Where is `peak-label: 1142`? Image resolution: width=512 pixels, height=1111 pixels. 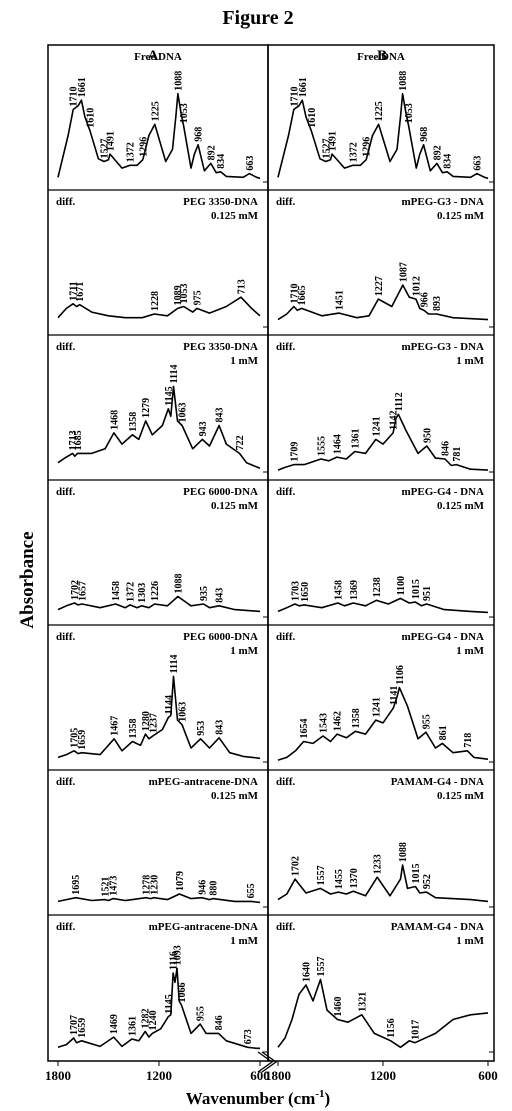 peak-label: 1142 is located at coordinates (394, 419).